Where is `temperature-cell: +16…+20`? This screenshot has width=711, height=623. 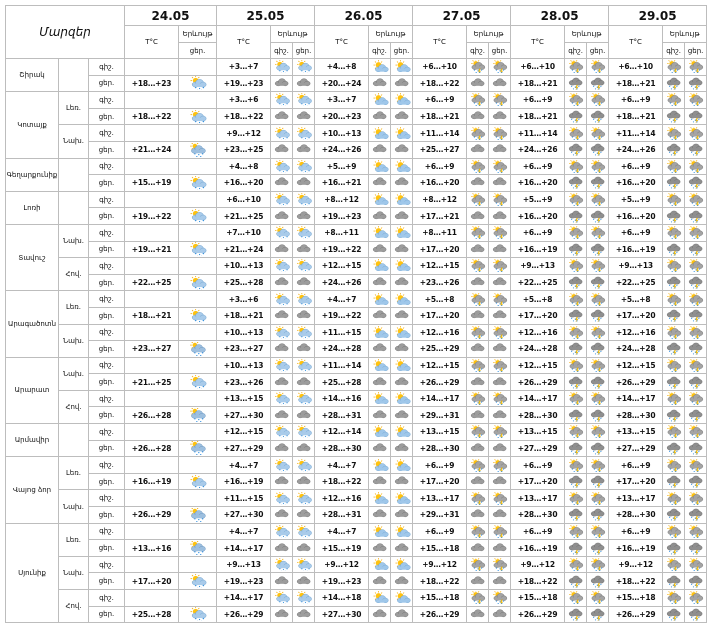
temperature-cell: +16…+20 is located at coordinates (636, 216).